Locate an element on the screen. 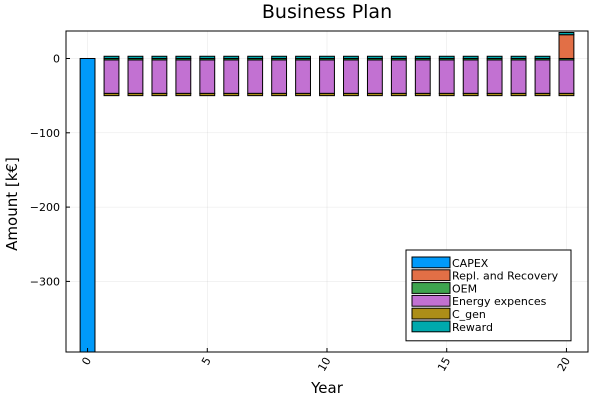 The image size is (600, 404). legend-label: OEM is located at coordinates (464, 288).